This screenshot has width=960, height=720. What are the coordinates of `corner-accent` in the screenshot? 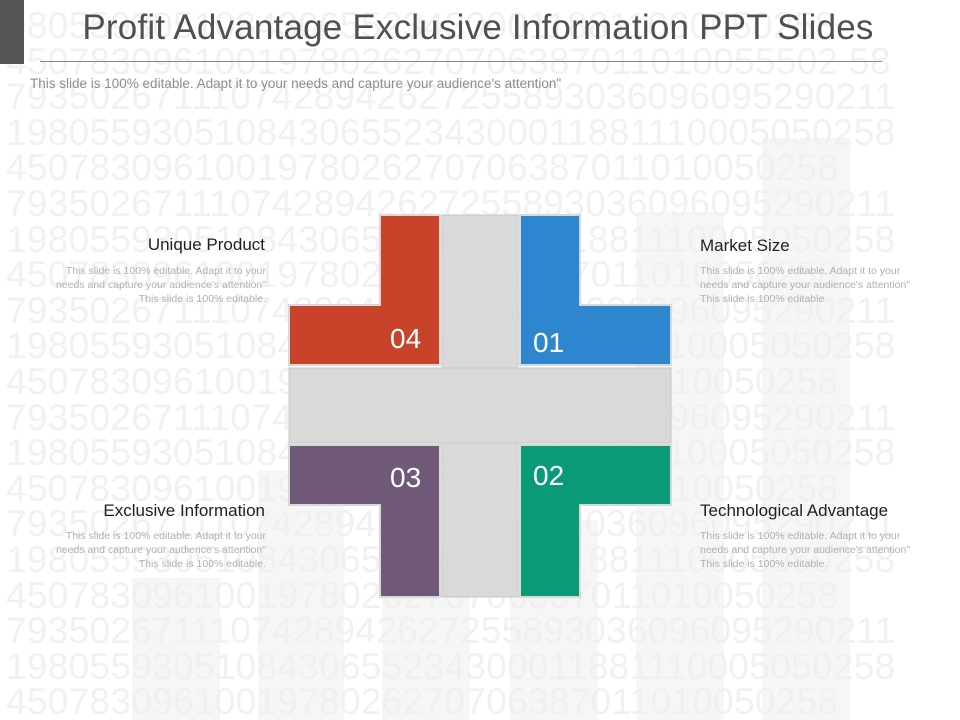 It's located at (12, 32).